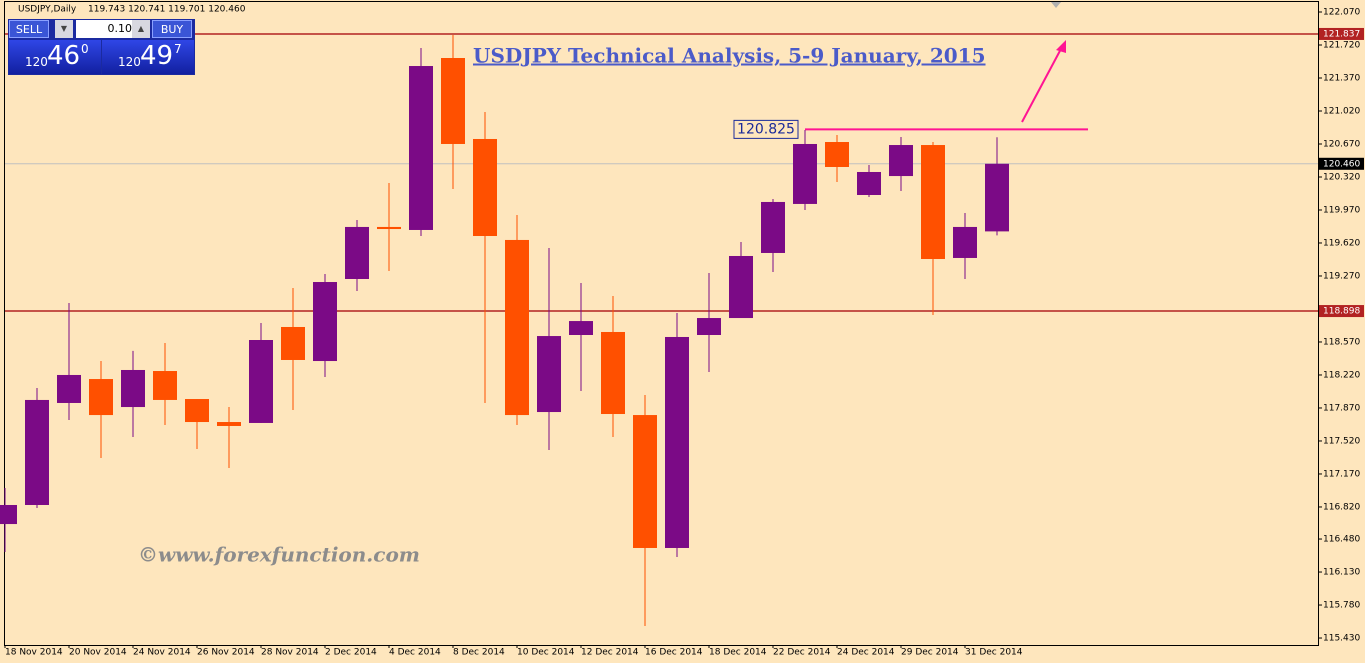 This screenshot has height=663, width=1365. What do you see at coordinates (866, 653) in the screenshot?
I see `x-tick-label: 24 Dec 2014` at bounding box center [866, 653].